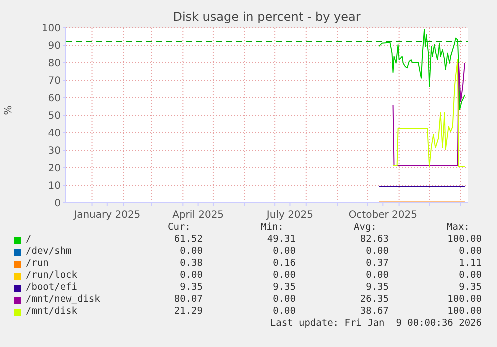 The image size is (497, 347). I want to click on text: 0.38, so click(191, 263).